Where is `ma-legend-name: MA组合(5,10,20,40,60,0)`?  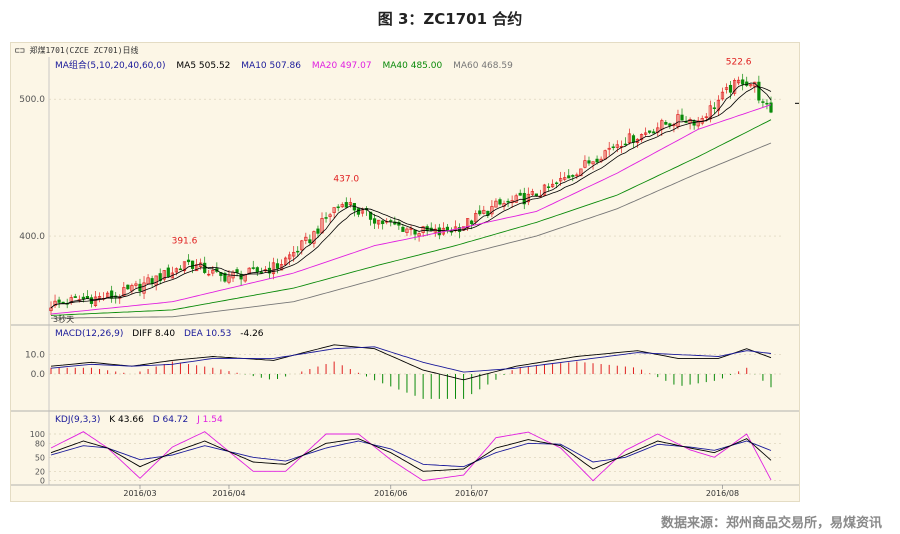 ma-legend-name: MA组合(5,10,20,40,60,0) is located at coordinates (110, 66).